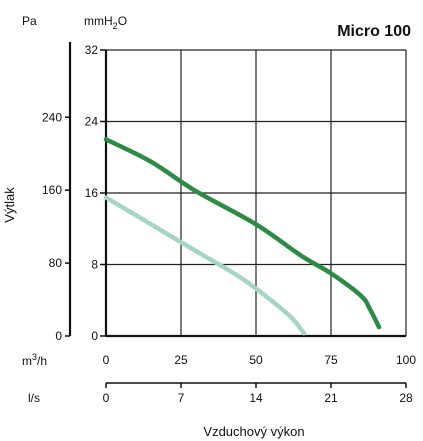 This screenshot has width=423, height=441. What do you see at coordinates (9, 205) in the screenshot?
I see `y-axis-title: Výtlak` at bounding box center [9, 205].